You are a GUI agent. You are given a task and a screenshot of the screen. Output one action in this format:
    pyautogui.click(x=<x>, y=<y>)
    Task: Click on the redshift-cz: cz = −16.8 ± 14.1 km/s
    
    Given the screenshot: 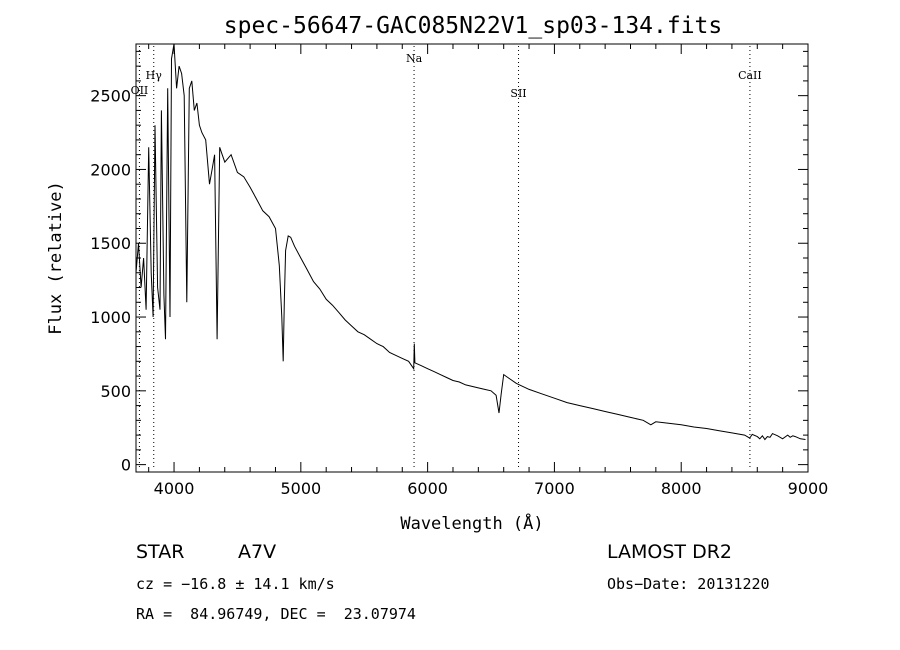 What is the action you would take?
    pyautogui.click(x=235, y=584)
    